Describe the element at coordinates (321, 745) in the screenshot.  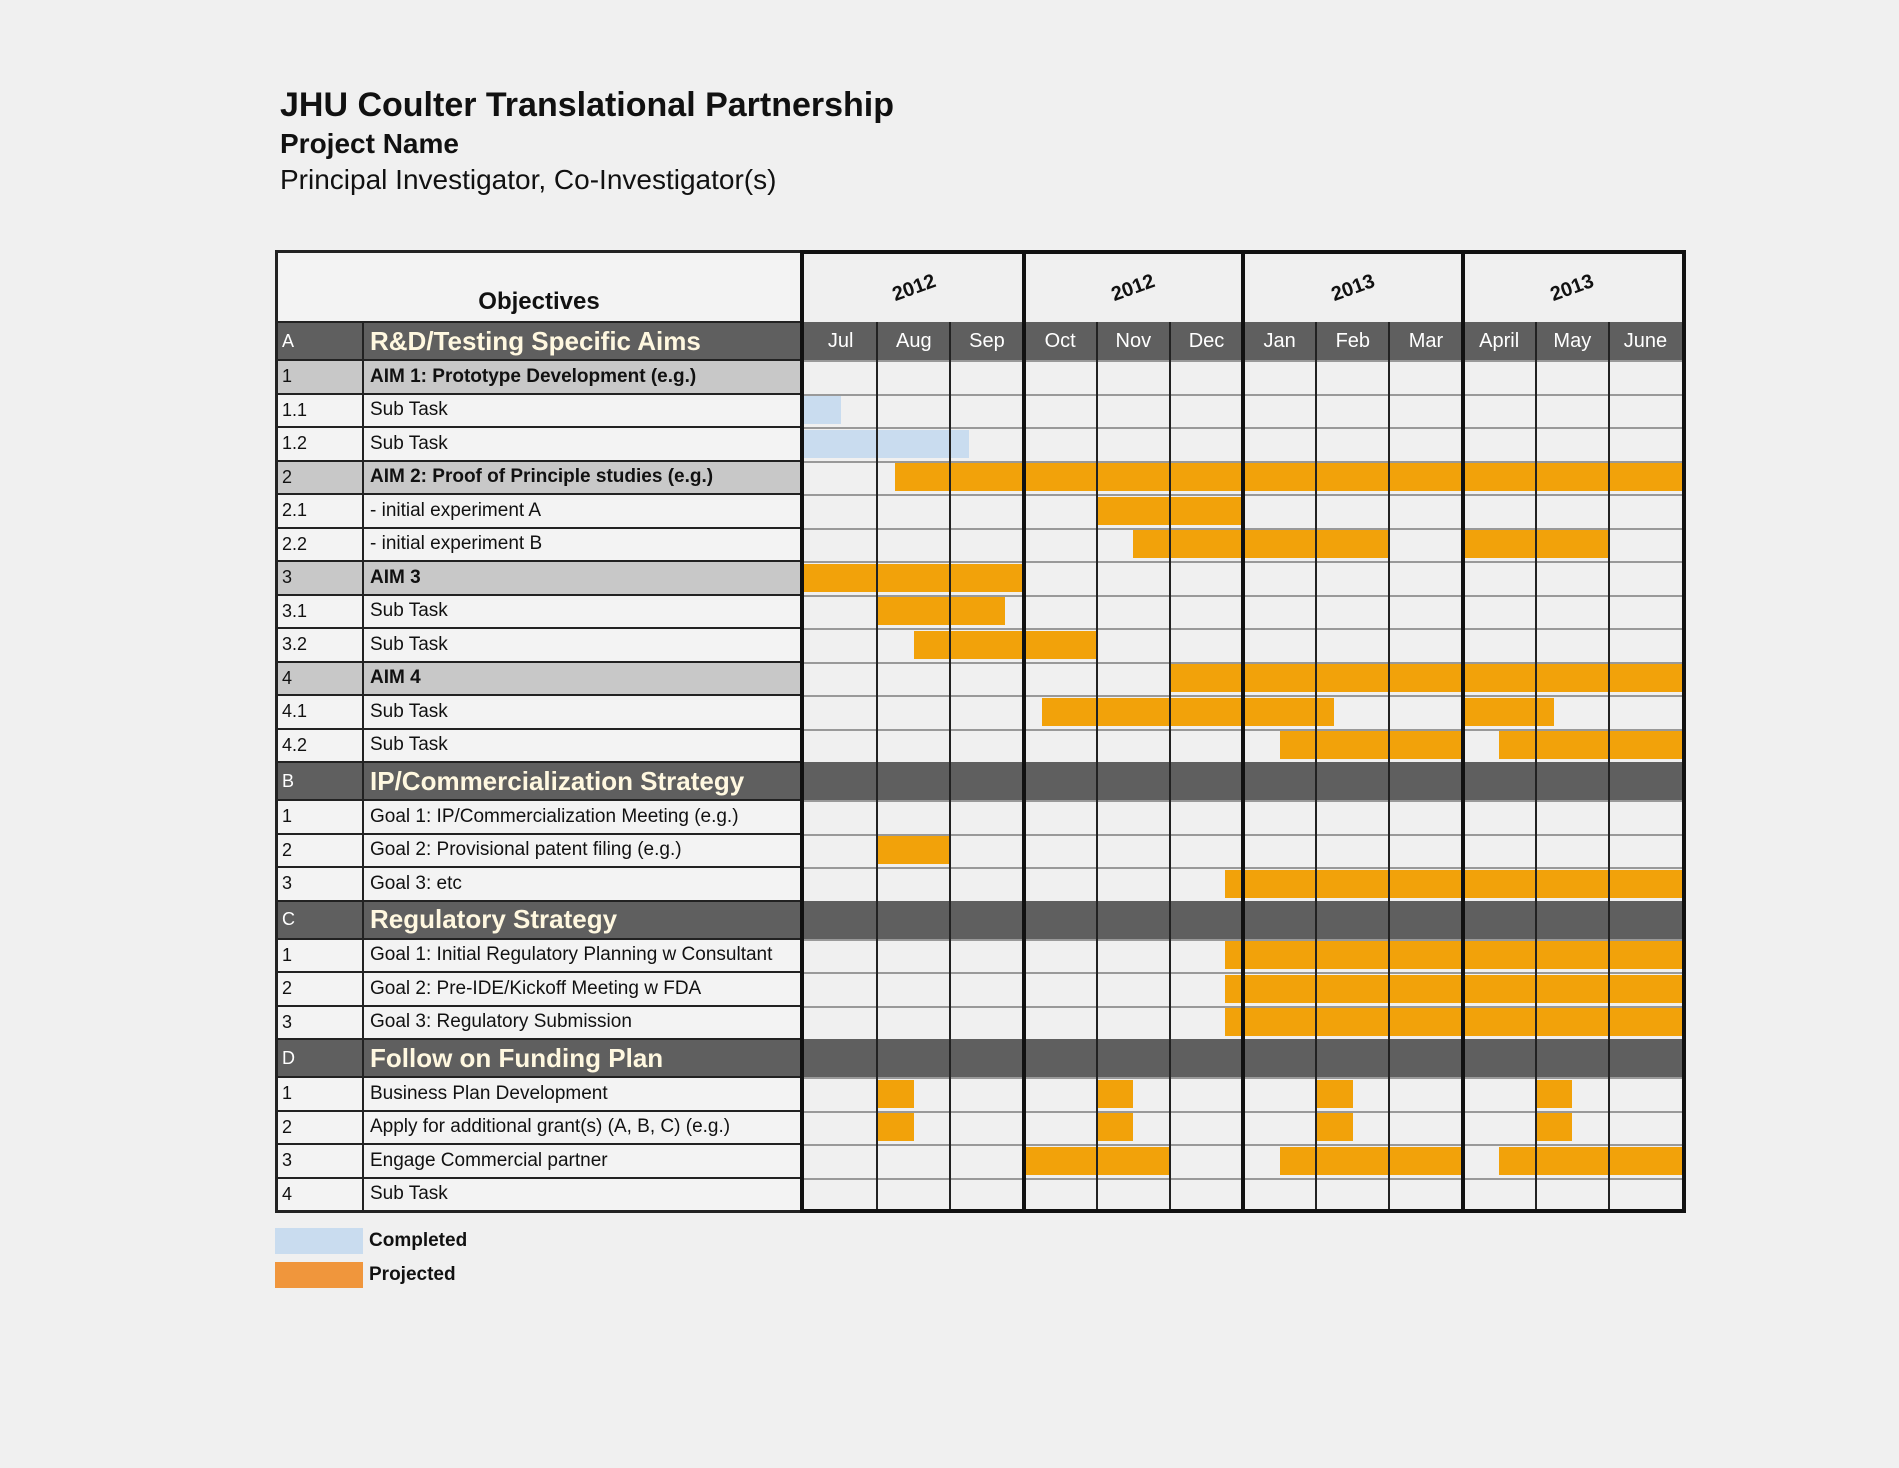
I see `row-id: 4.2` at that location.